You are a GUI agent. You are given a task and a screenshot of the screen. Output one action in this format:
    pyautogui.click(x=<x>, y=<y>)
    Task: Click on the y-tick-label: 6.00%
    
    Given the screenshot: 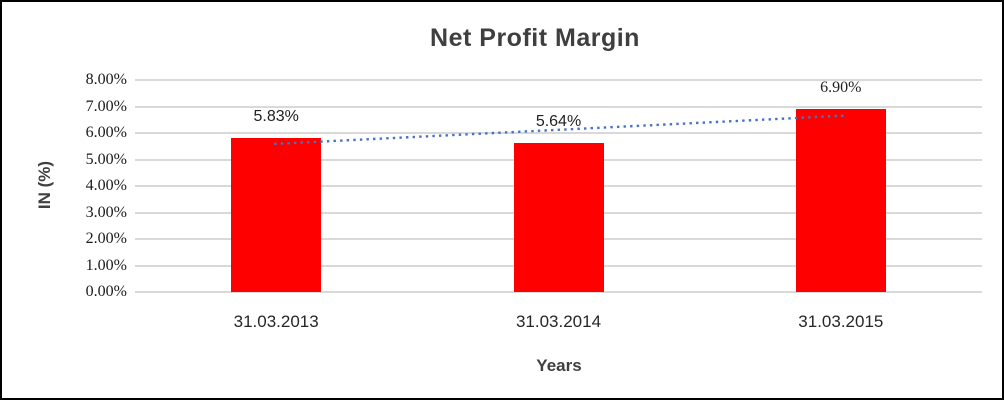 What is the action you would take?
    pyautogui.click(x=106, y=132)
    